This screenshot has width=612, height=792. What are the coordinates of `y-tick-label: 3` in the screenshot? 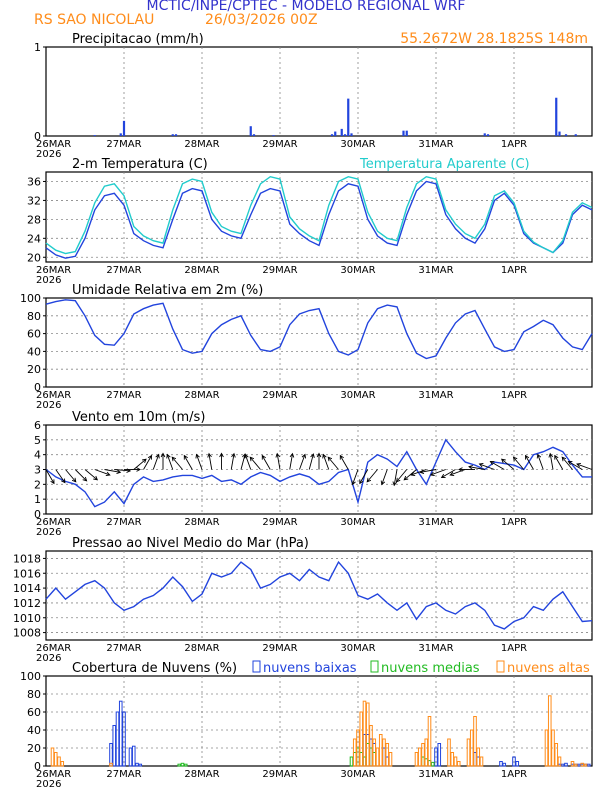 It's located at (37, 470).